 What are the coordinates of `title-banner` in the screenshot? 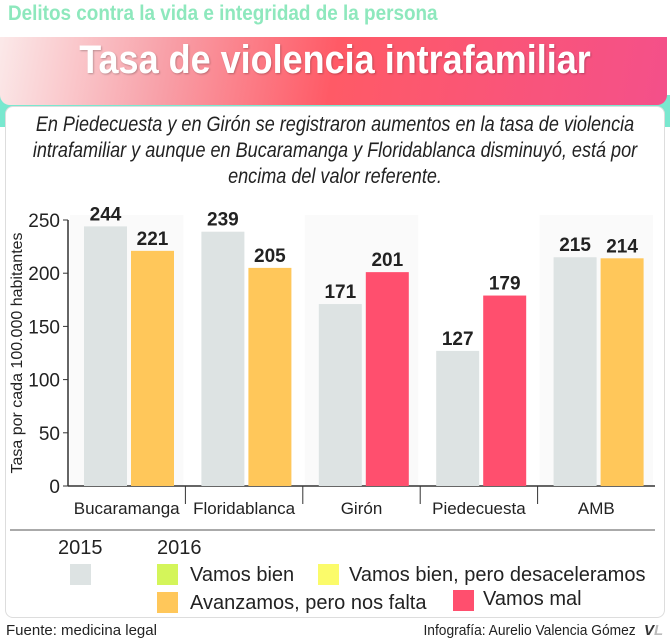 It's located at (333, 71).